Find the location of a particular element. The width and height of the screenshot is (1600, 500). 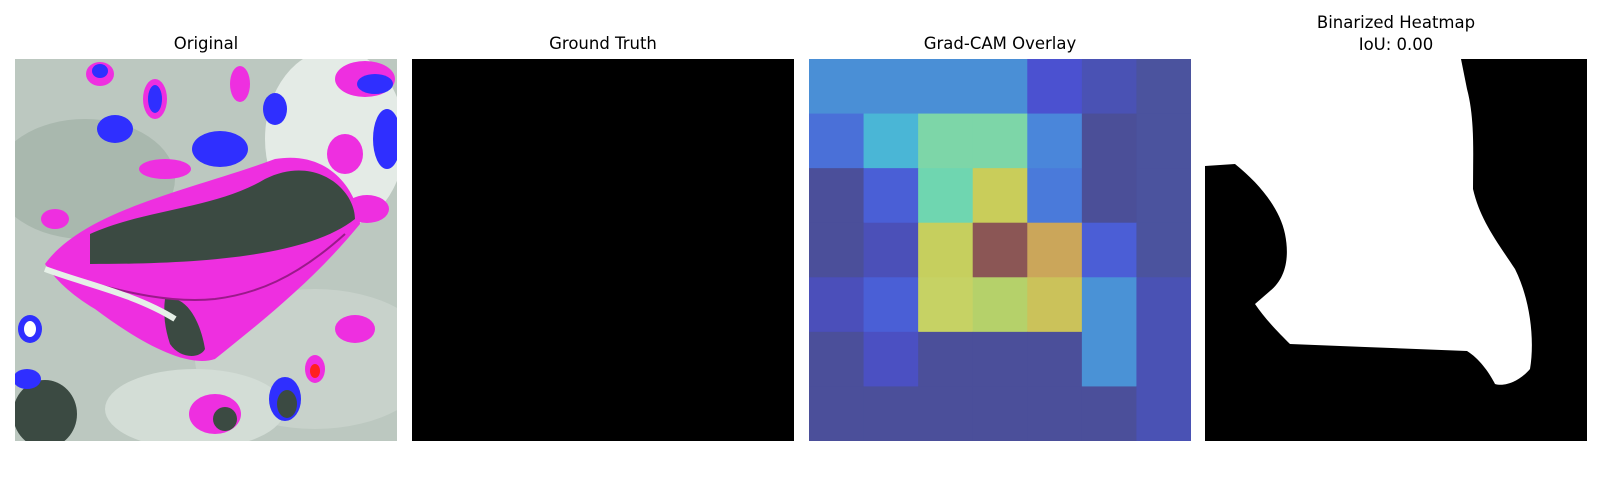

binarized-title: Binarized Heatmap IoU: 0.00 is located at coordinates (1396, 34).